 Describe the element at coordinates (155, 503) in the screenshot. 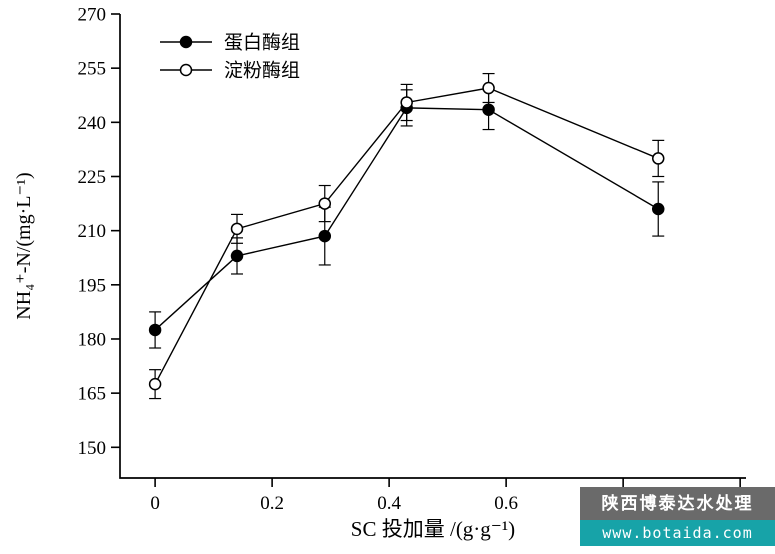

I see `x-tick-label: 0` at that location.